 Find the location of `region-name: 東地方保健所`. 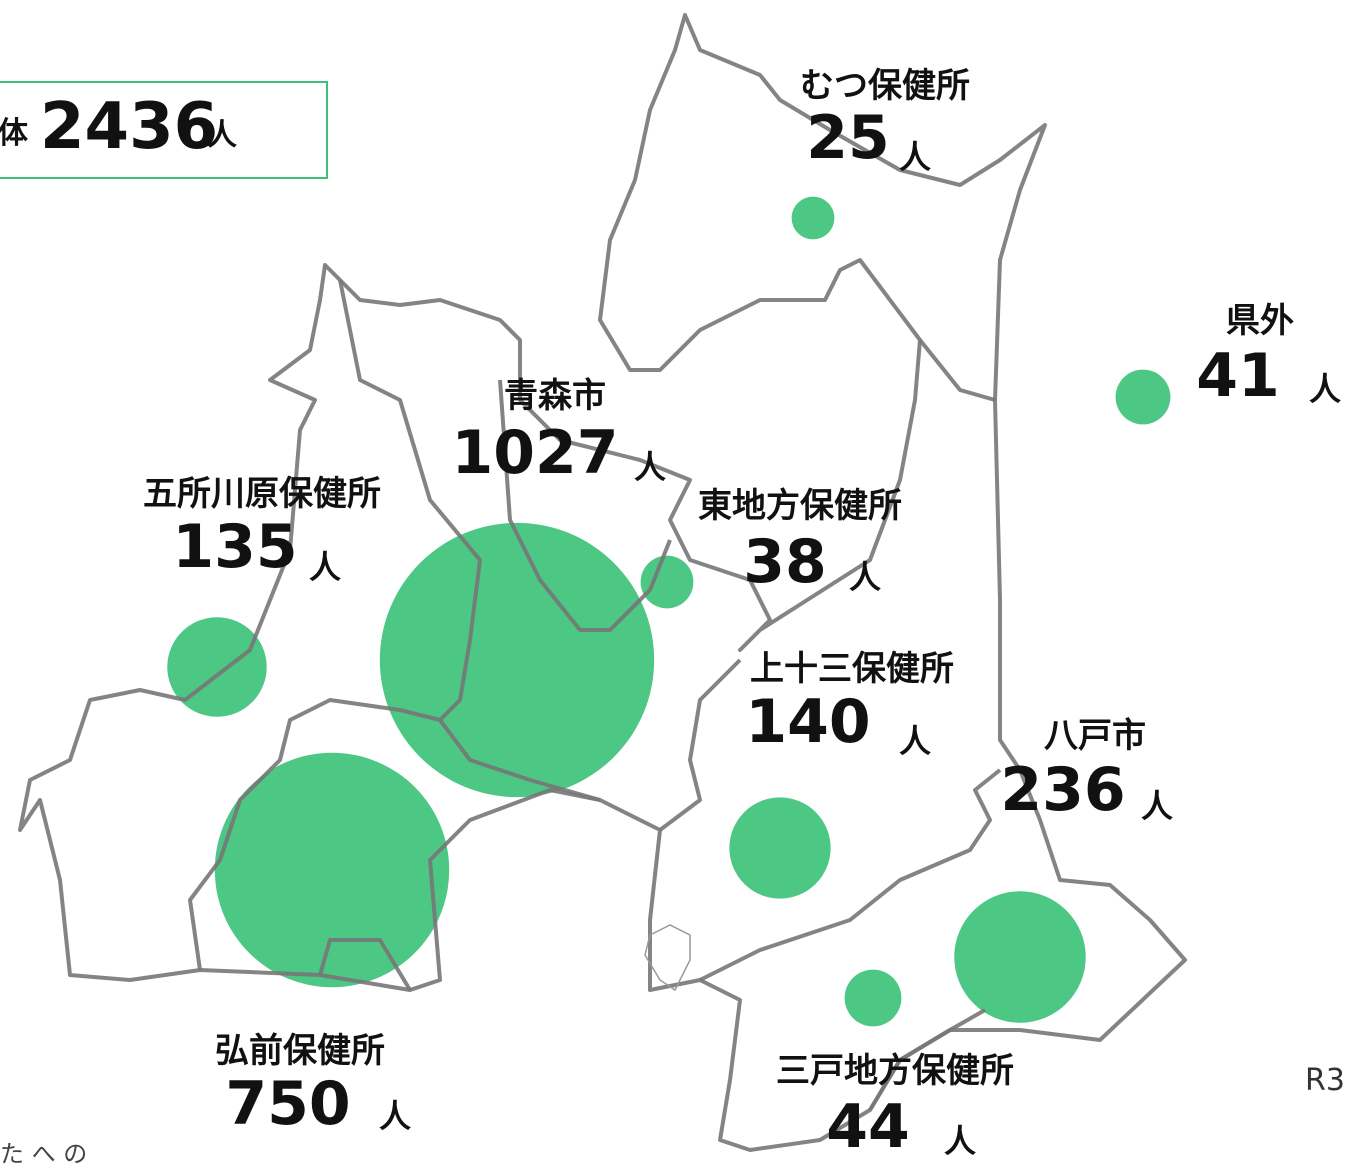

region-name: 東地方保健所 is located at coordinates (800, 506).